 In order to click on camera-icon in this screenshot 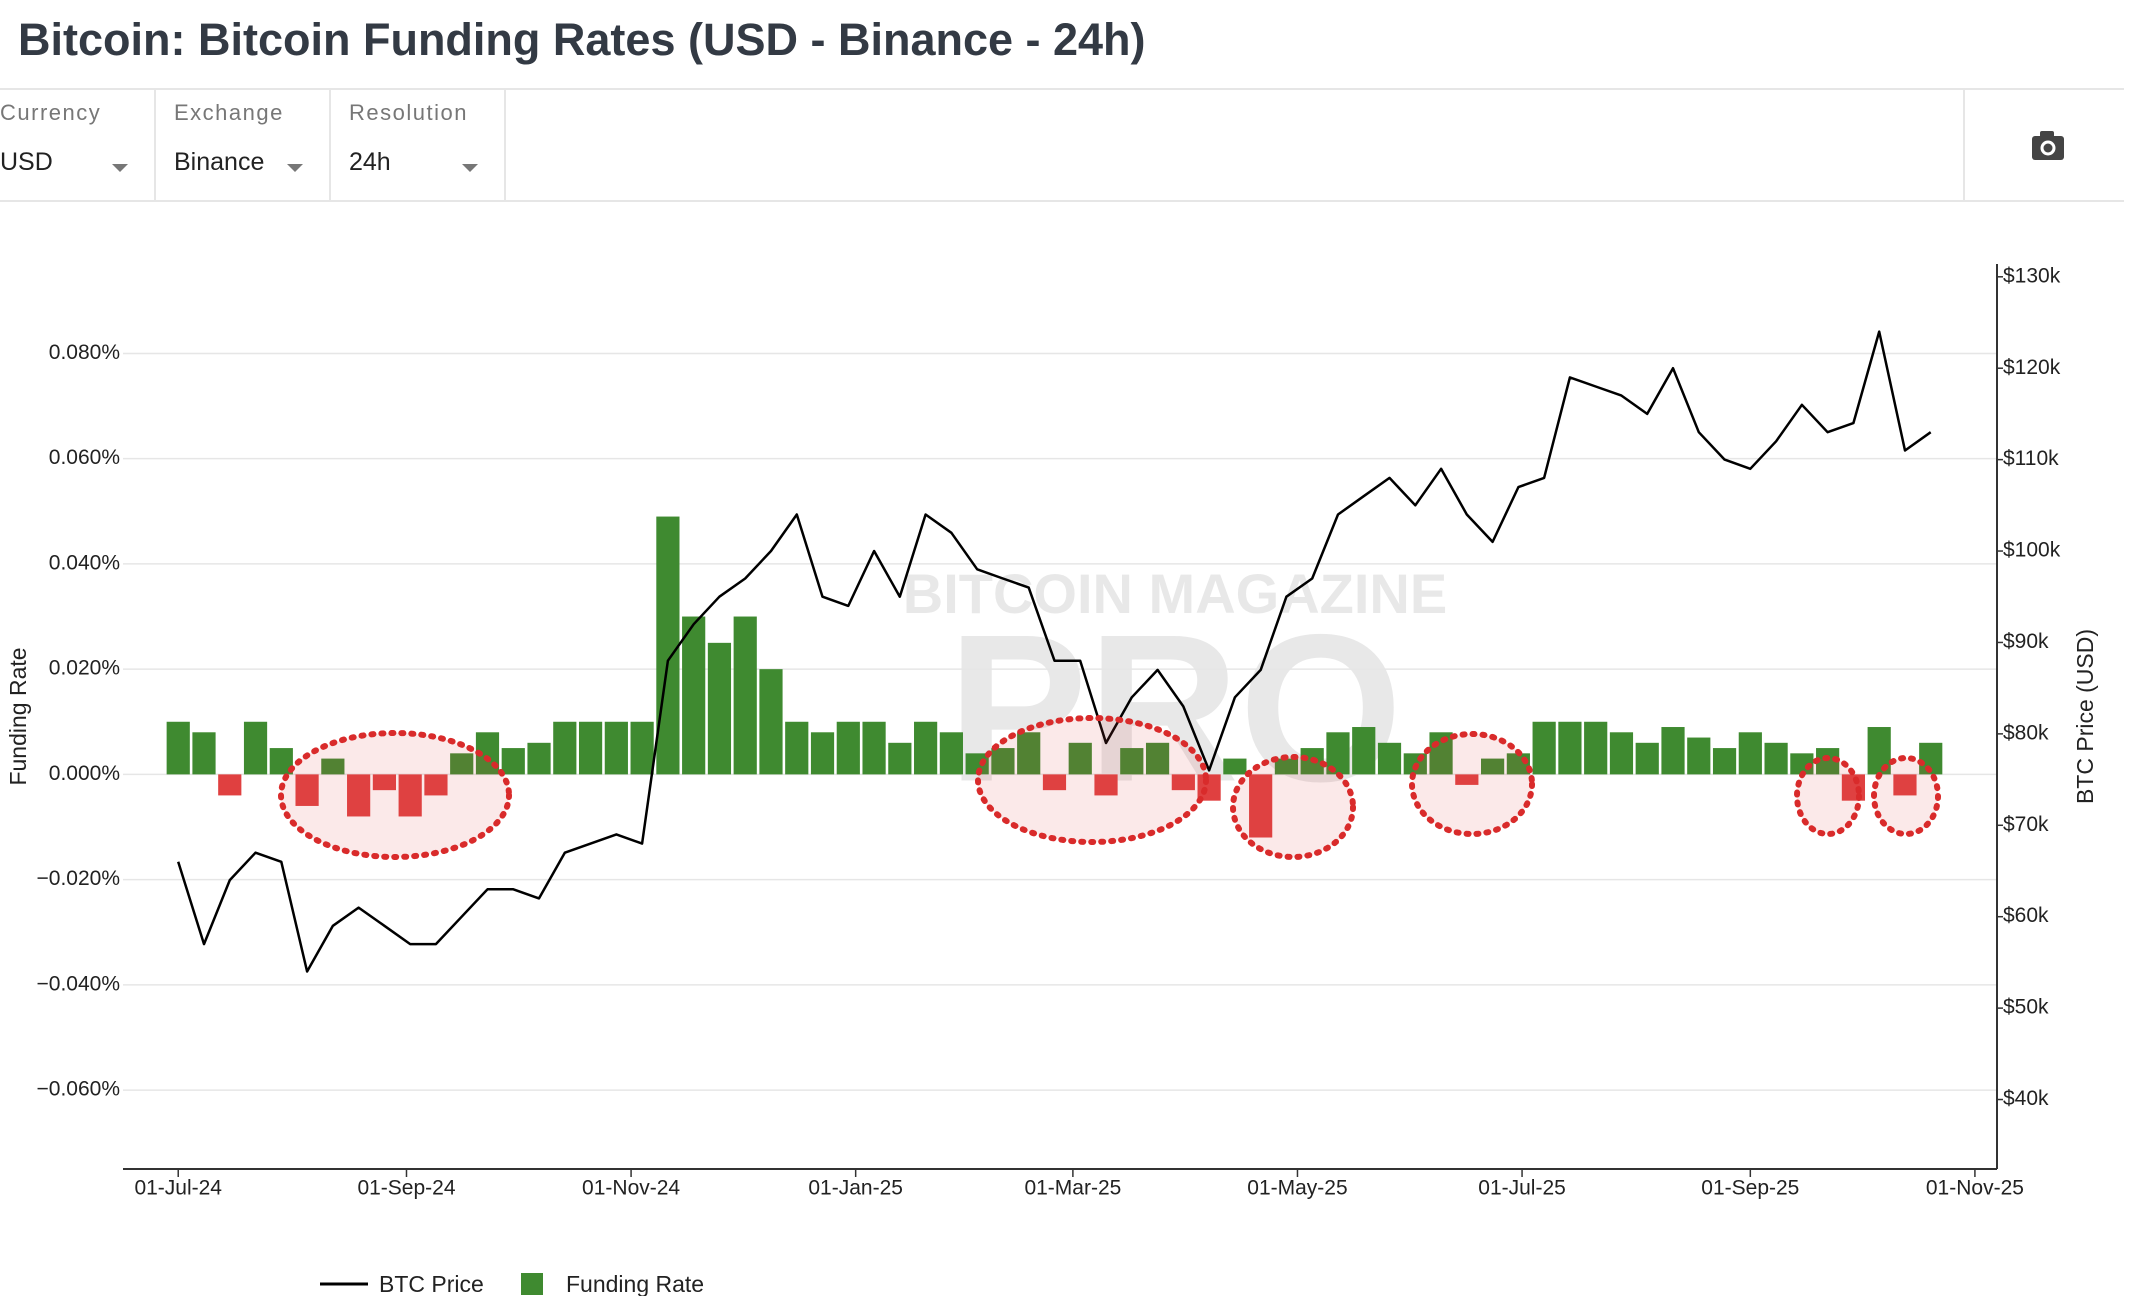, I will do `click(2048, 145)`.